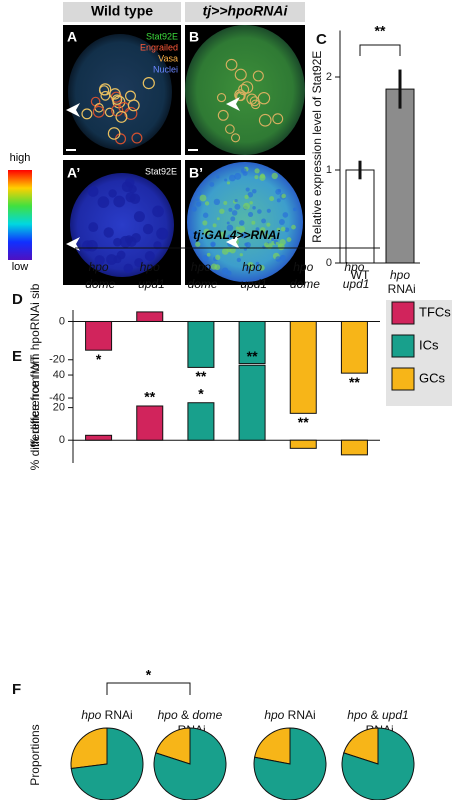 This screenshot has width=456, height=800. What do you see at coordinates (162, 36) in the screenshot?
I see `channel-label: Stat92E` at bounding box center [162, 36].